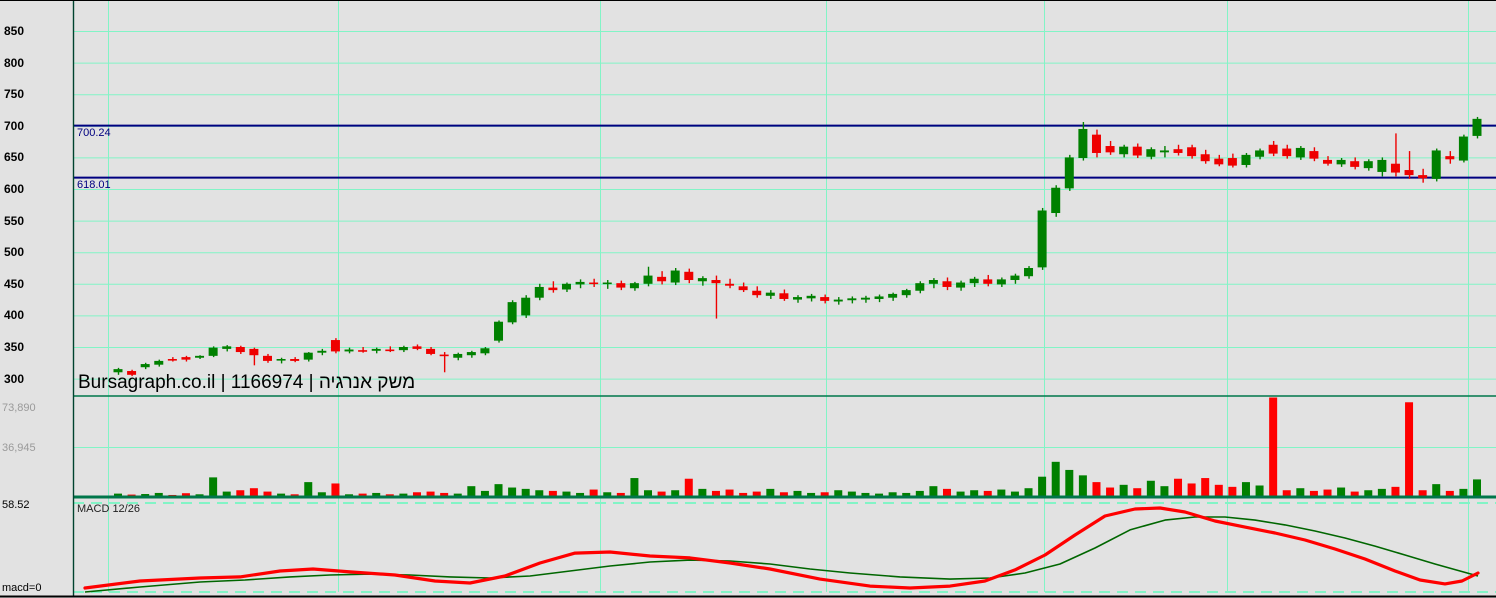 This screenshot has height=598, width=1496. I want to click on price-axis-label: 650, so click(14, 157).